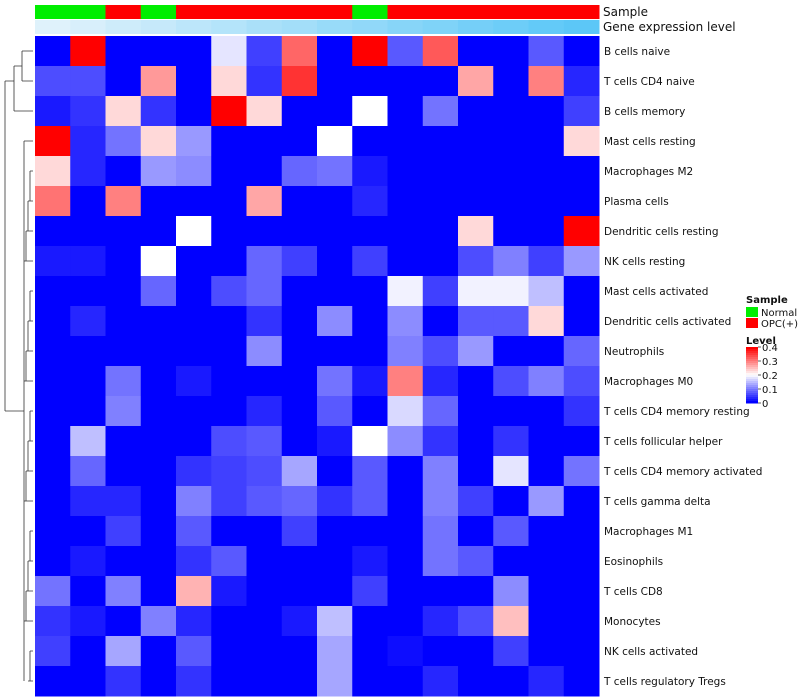 The height and width of the screenshot is (700, 800). What do you see at coordinates (752, 323) in the screenshot?
I see `sample-legend-swatch` at bounding box center [752, 323].